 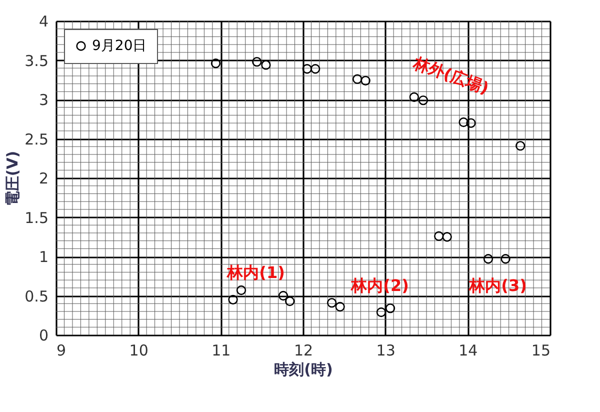 What do you see at coordinates (43, 21) in the screenshot?
I see `y-tick-label: 4` at bounding box center [43, 21].